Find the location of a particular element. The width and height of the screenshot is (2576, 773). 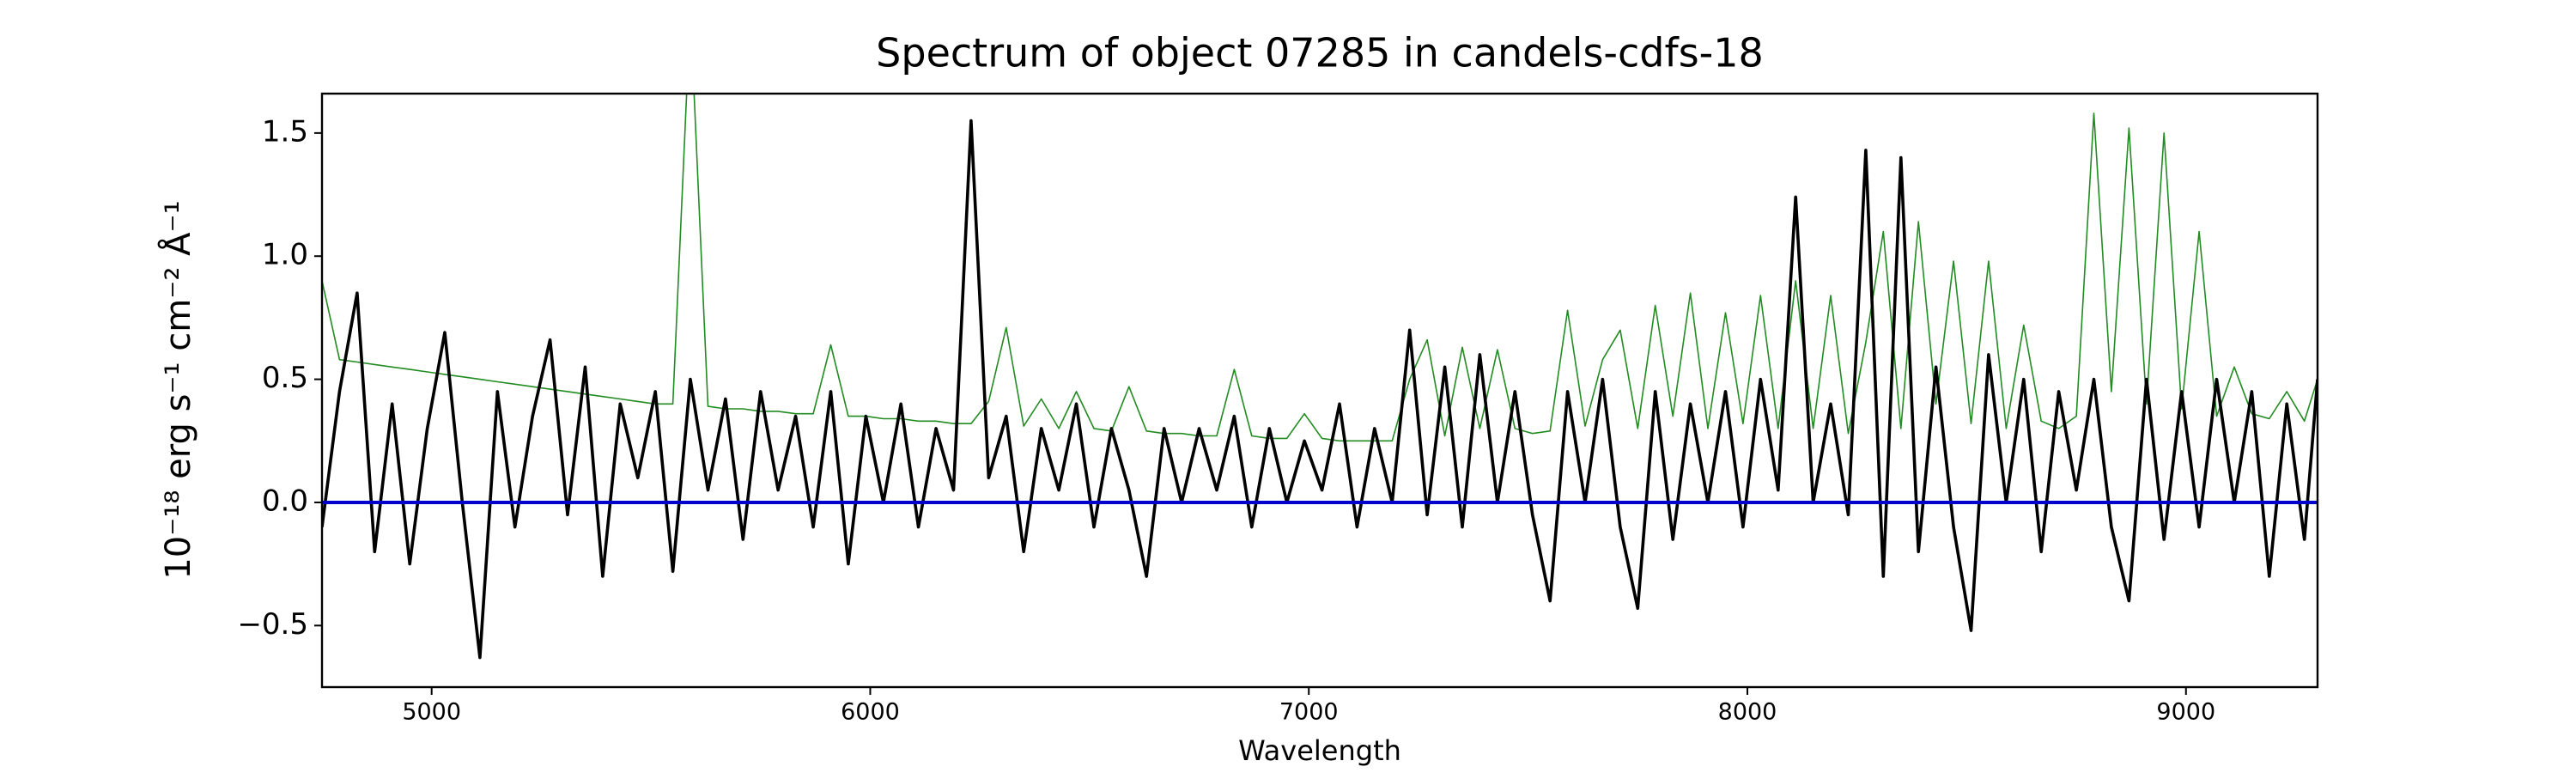

y-tick-label: 1.5 is located at coordinates (285, 131).